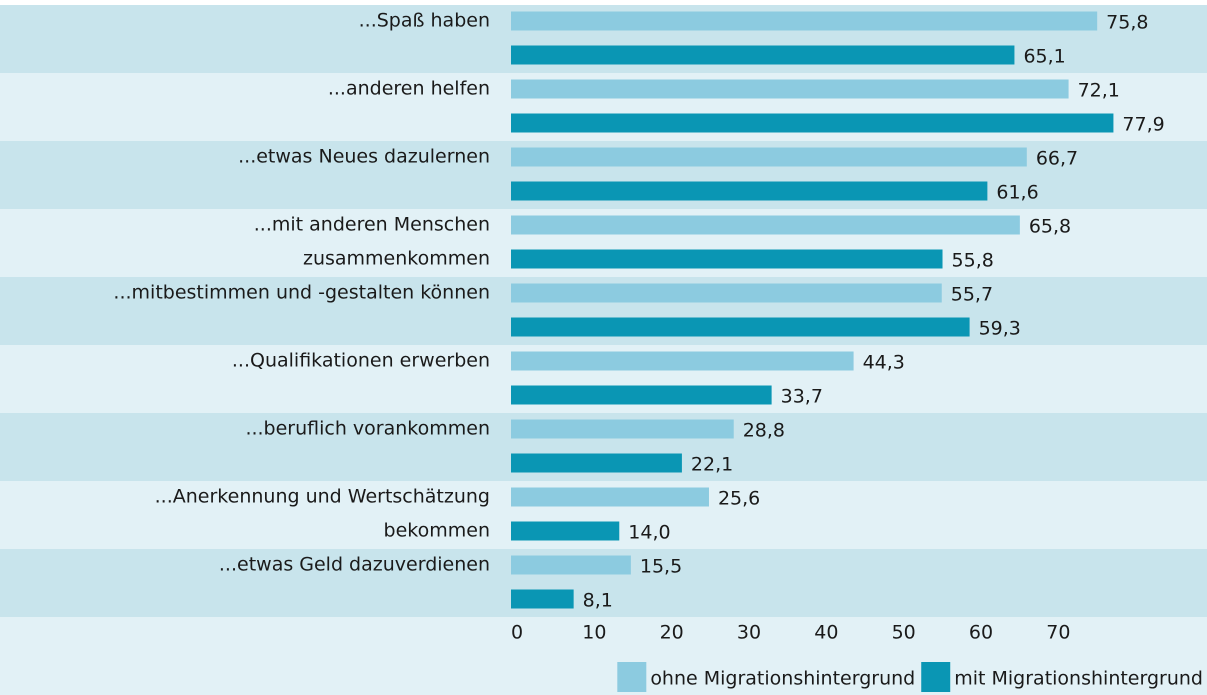 The height and width of the screenshot is (695, 1207). What do you see at coordinates (826, 633) in the screenshot?
I see `x-tick-label: 40` at bounding box center [826, 633].